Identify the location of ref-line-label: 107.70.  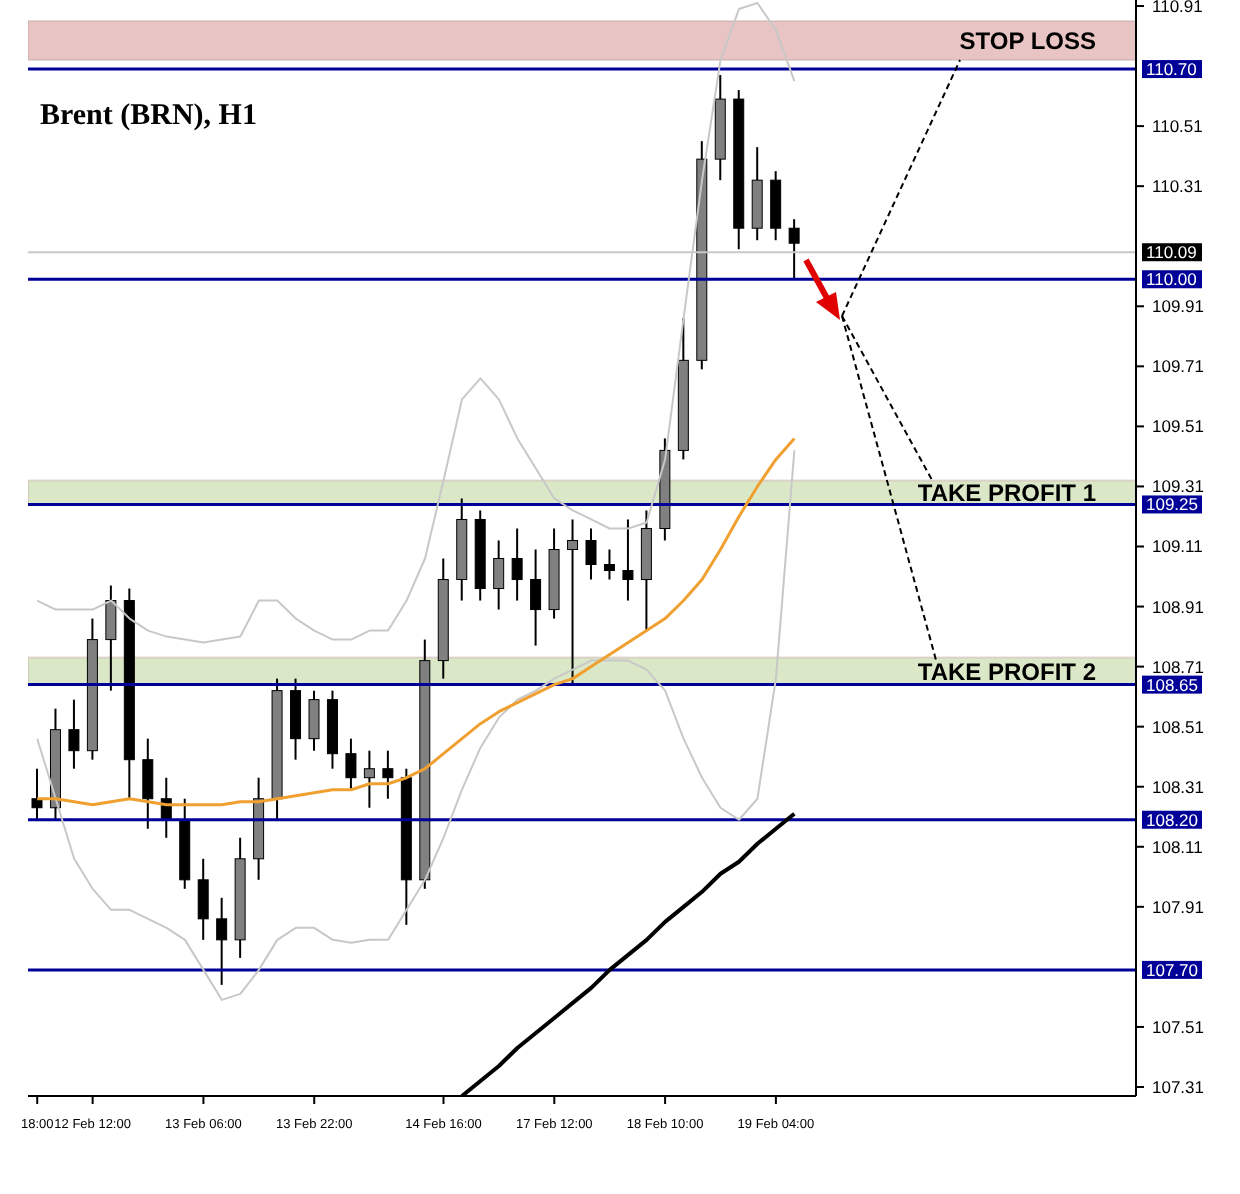
(1172, 969).